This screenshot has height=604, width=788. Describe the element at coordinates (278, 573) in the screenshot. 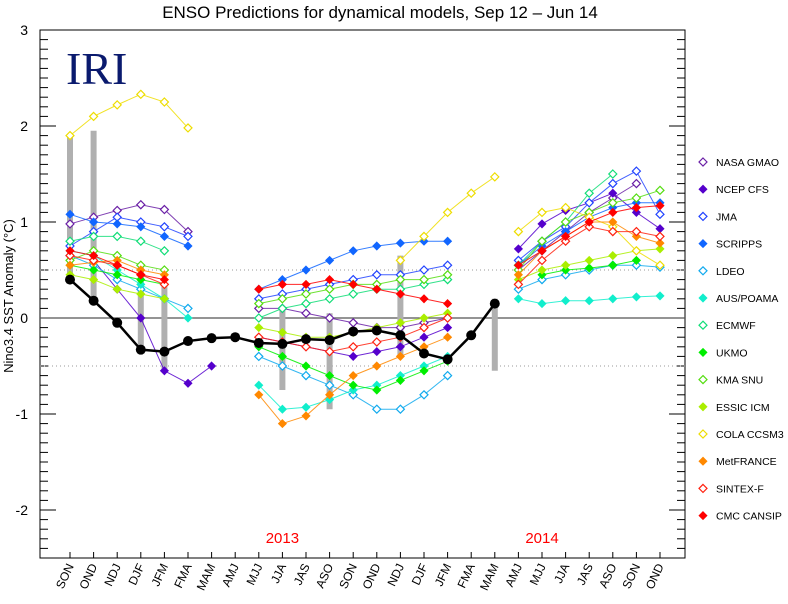

I see `x-tick-label: JJA` at that location.